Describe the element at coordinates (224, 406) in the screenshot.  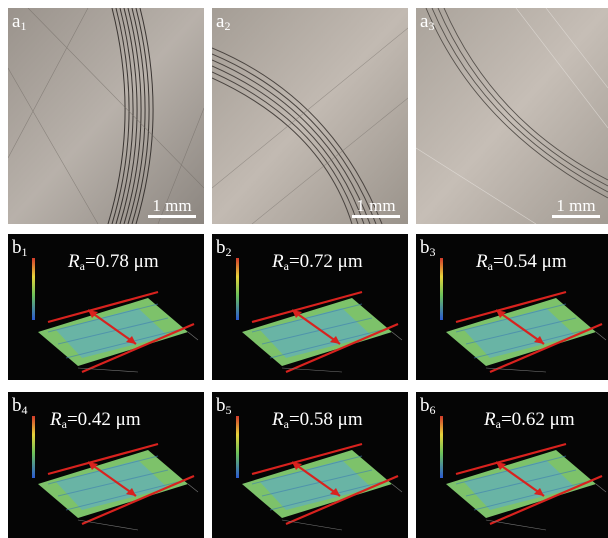
I see `panel-label: b5` at that location.